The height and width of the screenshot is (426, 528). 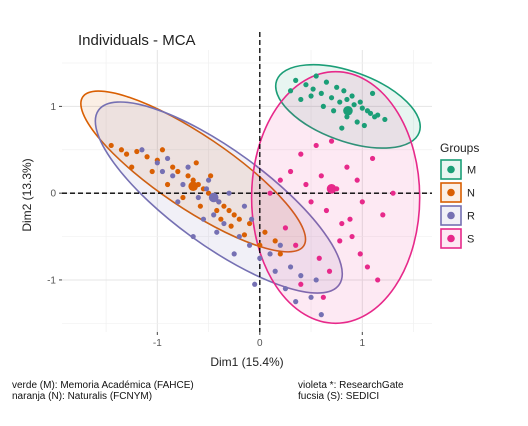 What do you see at coordinates (451, 238) in the screenshot?
I see `legend-dot-s` at bounding box center [451, 238].